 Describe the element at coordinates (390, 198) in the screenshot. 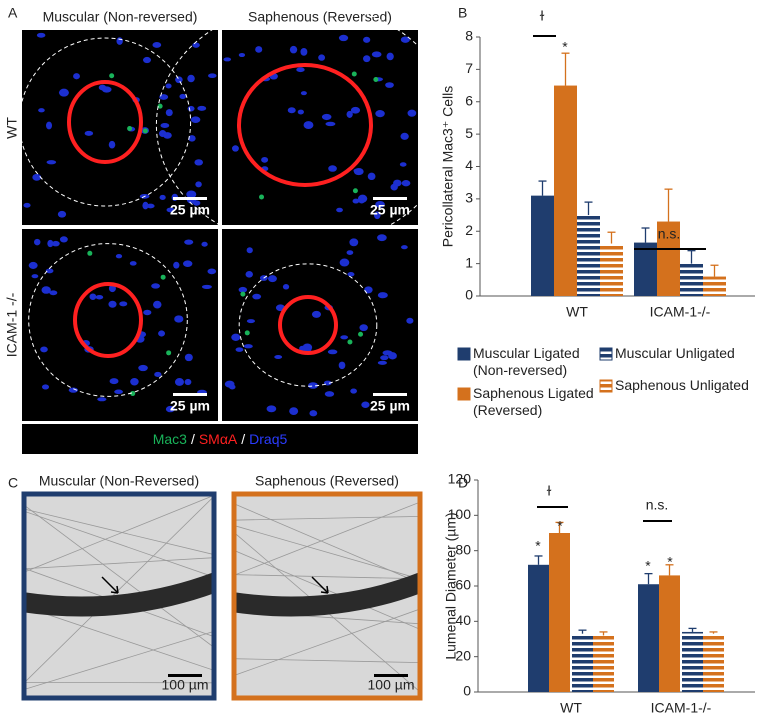

I see `scale-bar` at that location.